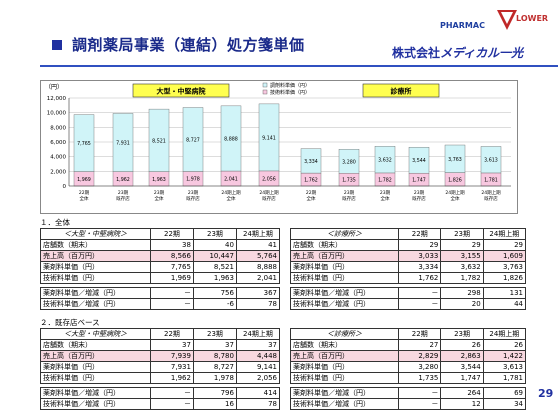 Image resolution: width=560 pixels, height=420 pixels. I want to click on row-value: 3,033, so click(420, 256).